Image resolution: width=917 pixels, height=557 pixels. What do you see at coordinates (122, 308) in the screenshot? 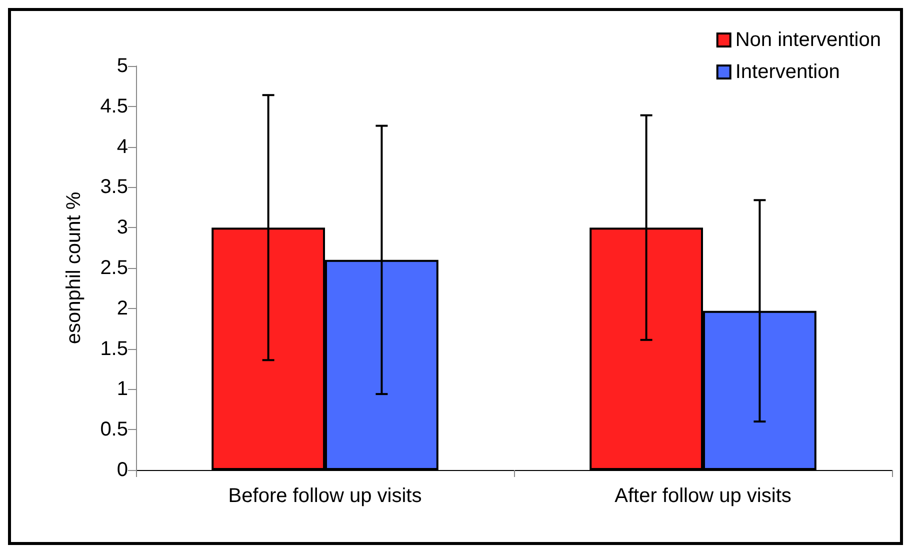
I see `y-tick-label: 2` at bounding box center [122, 308].